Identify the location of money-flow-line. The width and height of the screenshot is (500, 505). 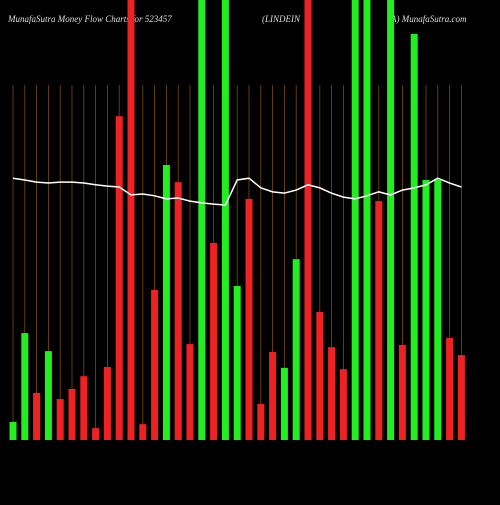
(237, 191).